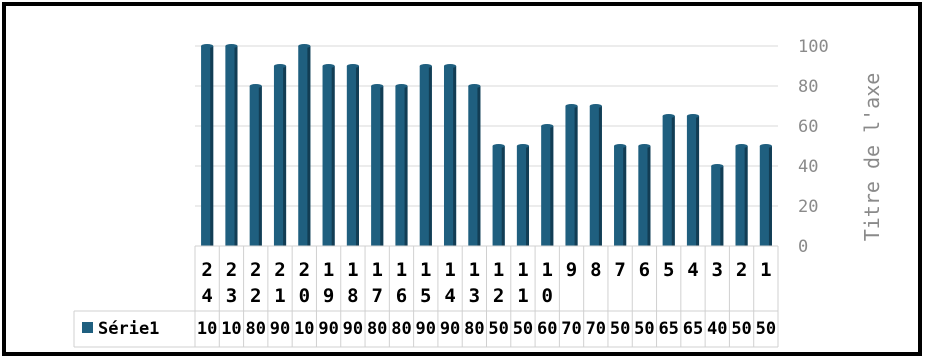 This screenshot has width=930, height=364. Describe the element at coordinates (644, 270) in the screenshot. I see `x-tick-label: 6` at that location.